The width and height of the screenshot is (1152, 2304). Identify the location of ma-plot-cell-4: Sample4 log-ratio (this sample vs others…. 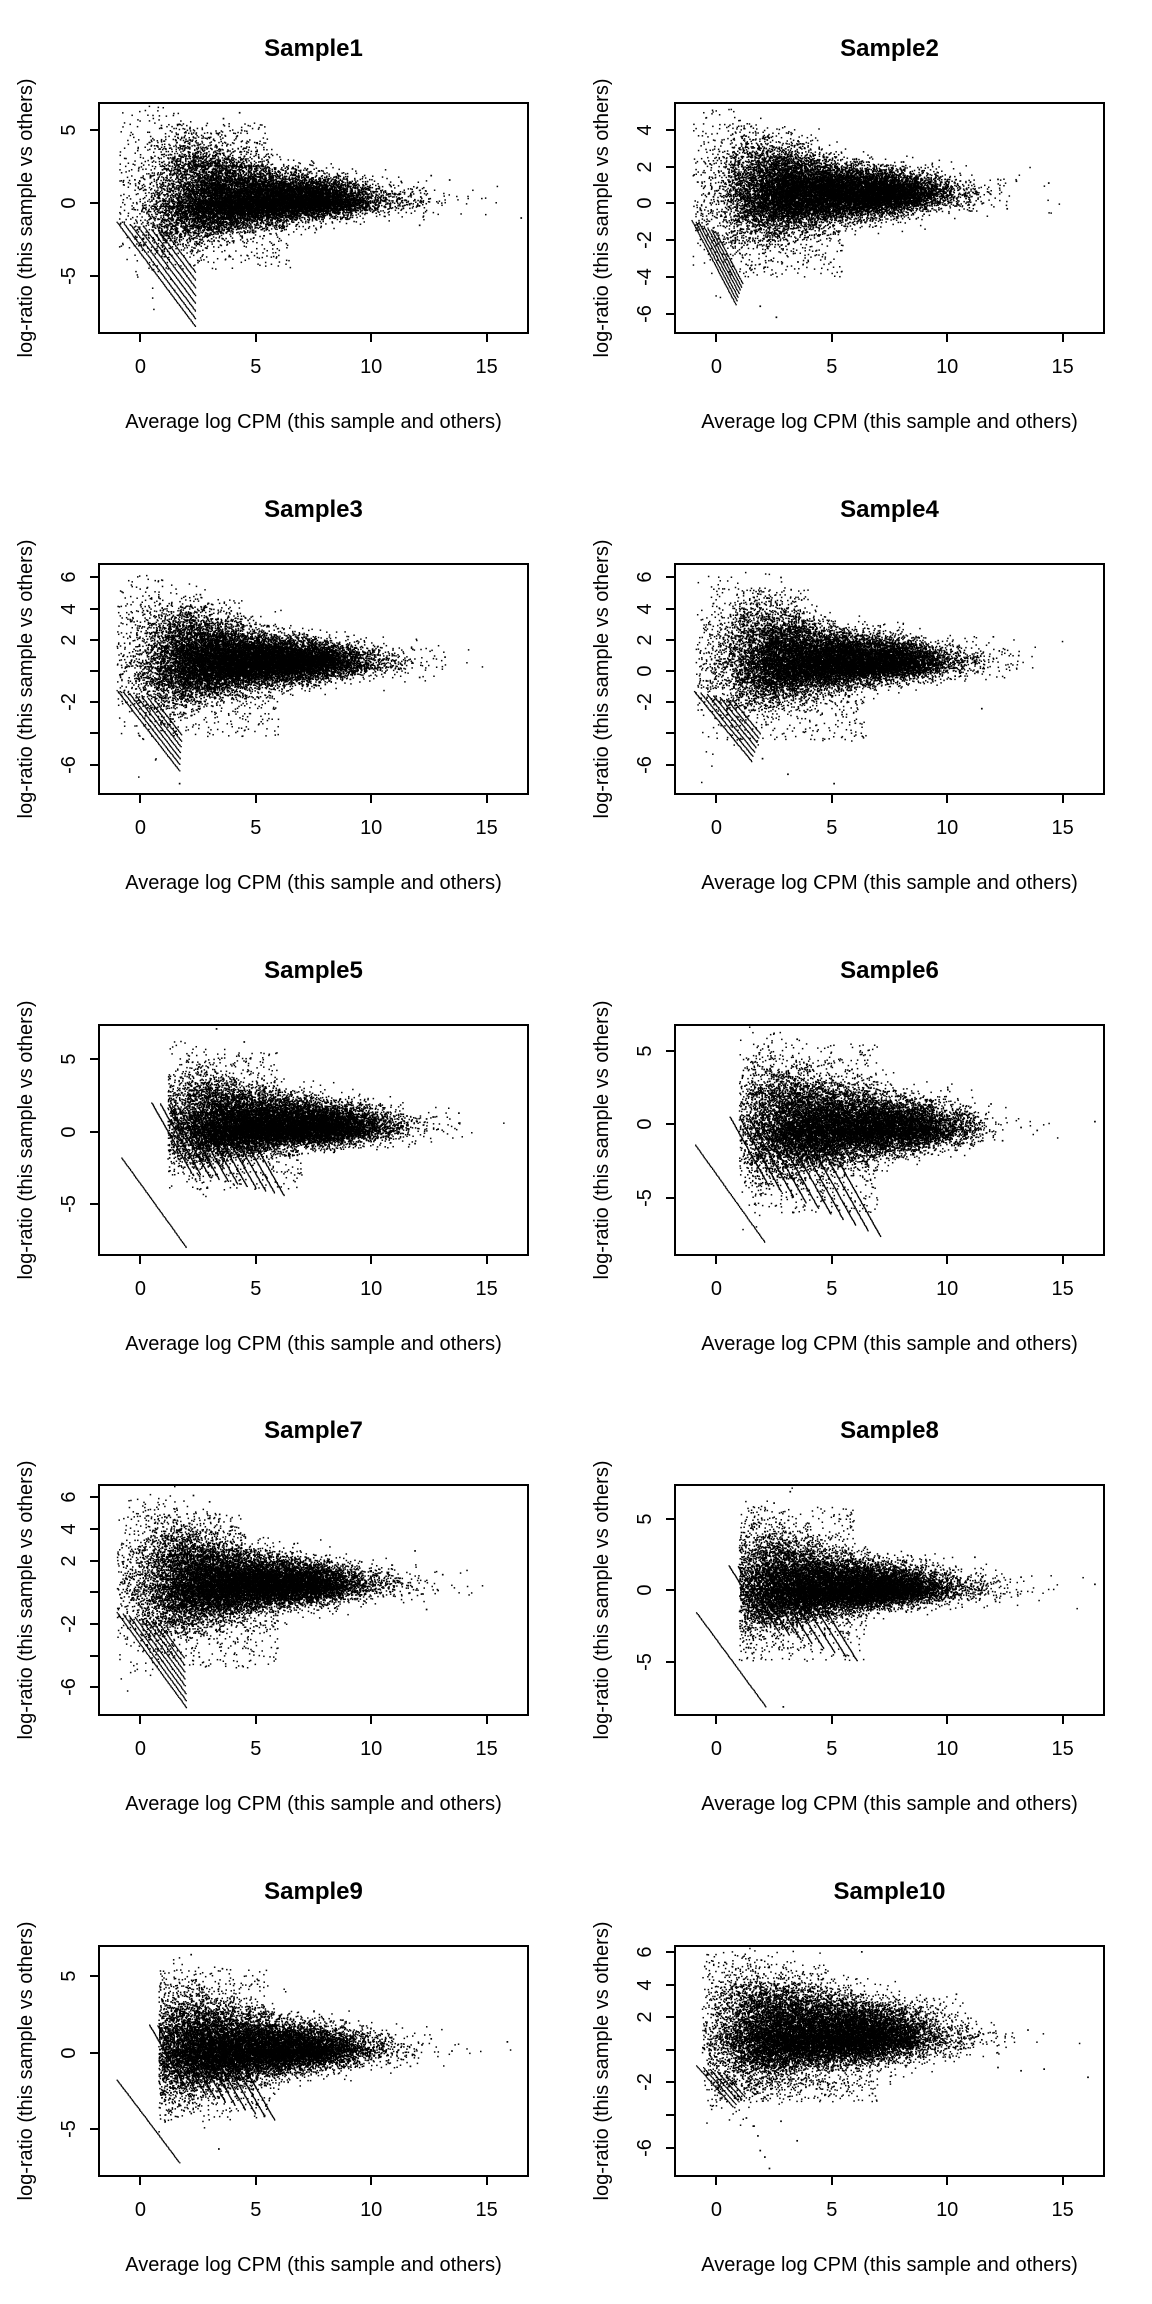
(864, 691).